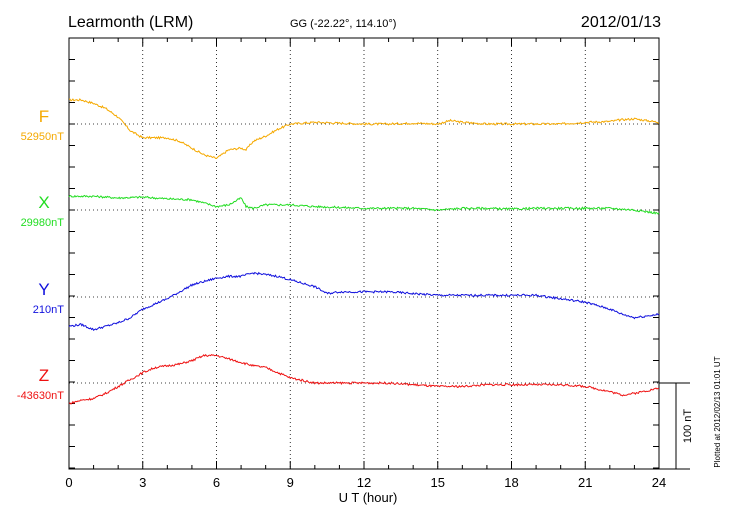 Image resolution: width=730 pixels, height=520 pixels. Describe the element at coordinates (364, 129) in the screenshot. I see `series-line-f` at that location.